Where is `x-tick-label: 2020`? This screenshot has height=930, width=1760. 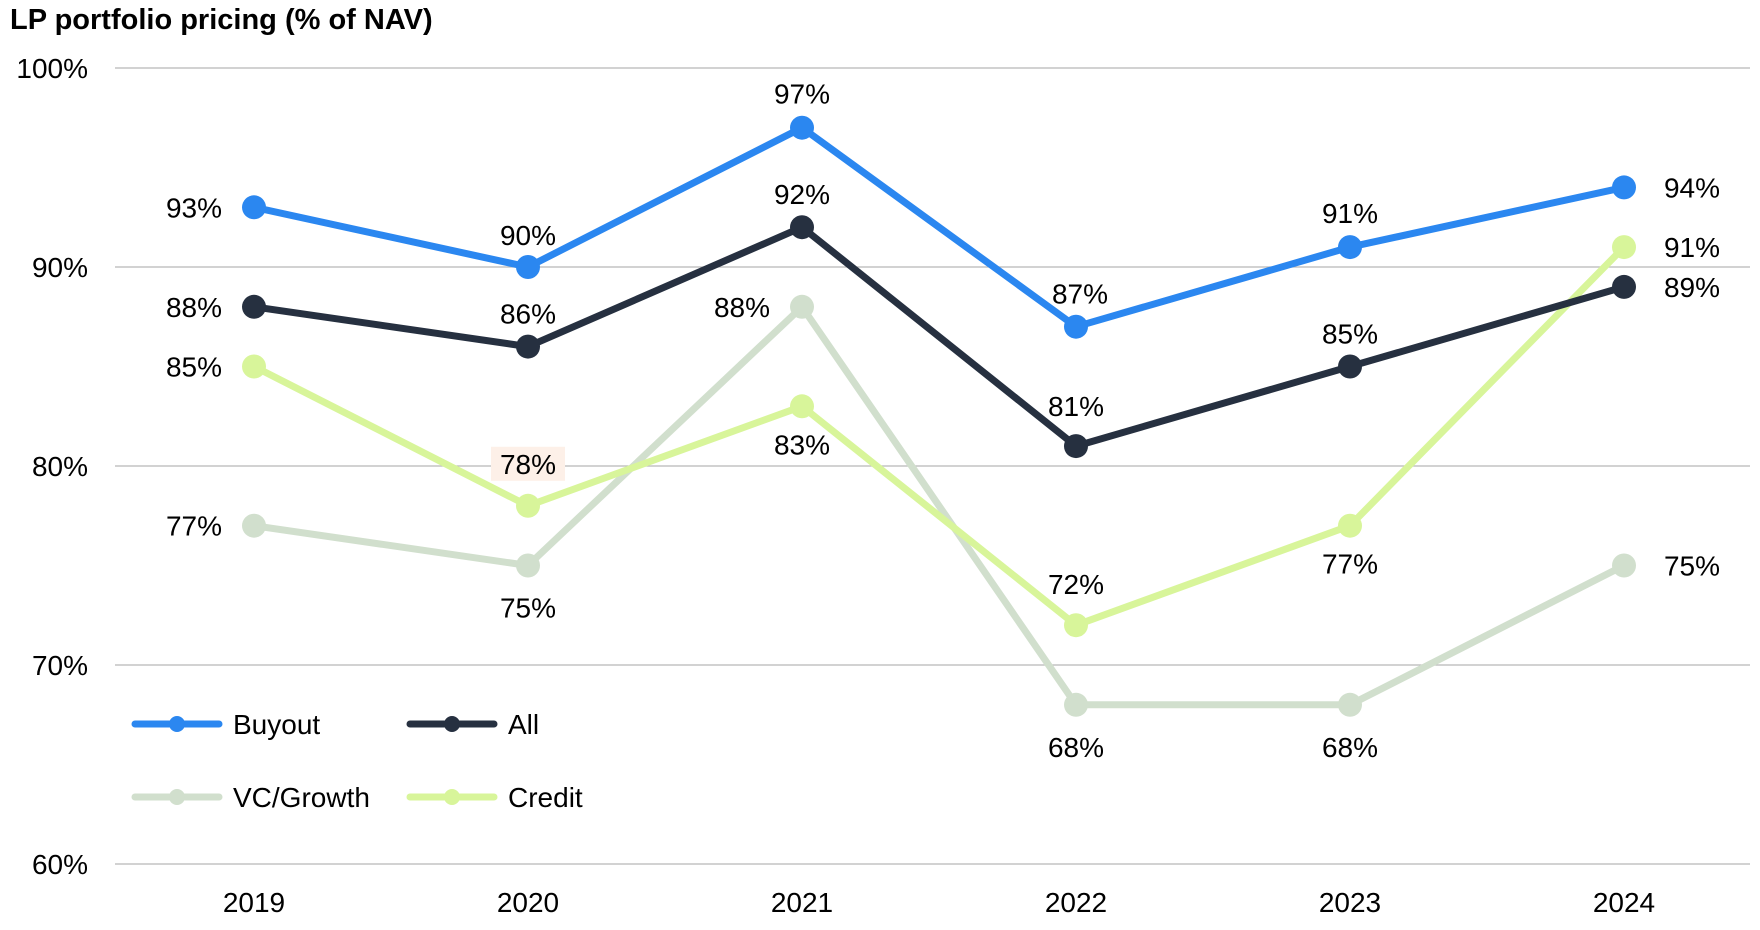
x-tick-label: 2020 is located at coordinates (528, 902).